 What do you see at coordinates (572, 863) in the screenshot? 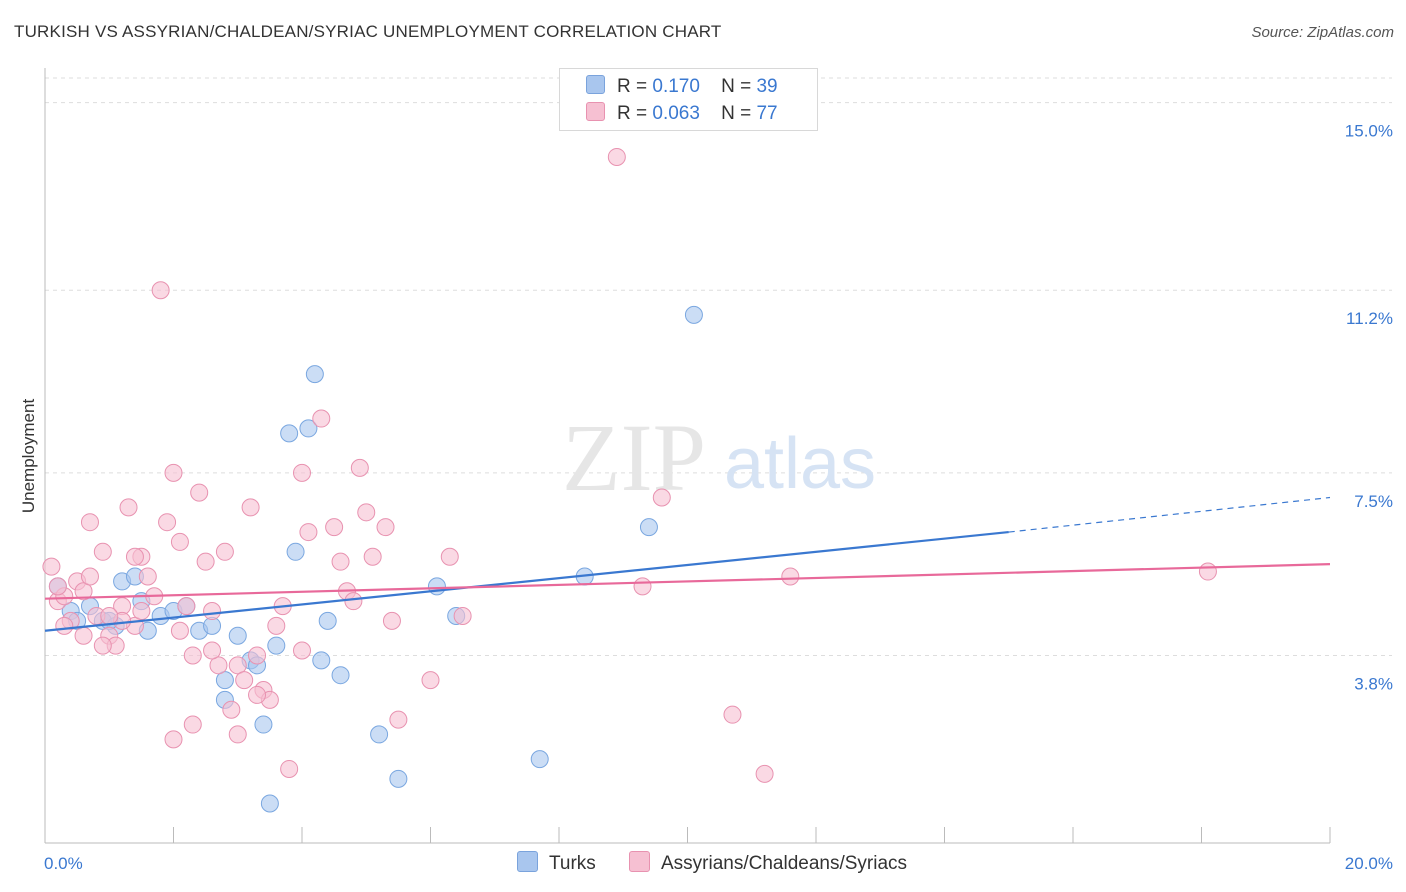
I see `legend-label-turks: Turks` at bounding box center [572, 863].